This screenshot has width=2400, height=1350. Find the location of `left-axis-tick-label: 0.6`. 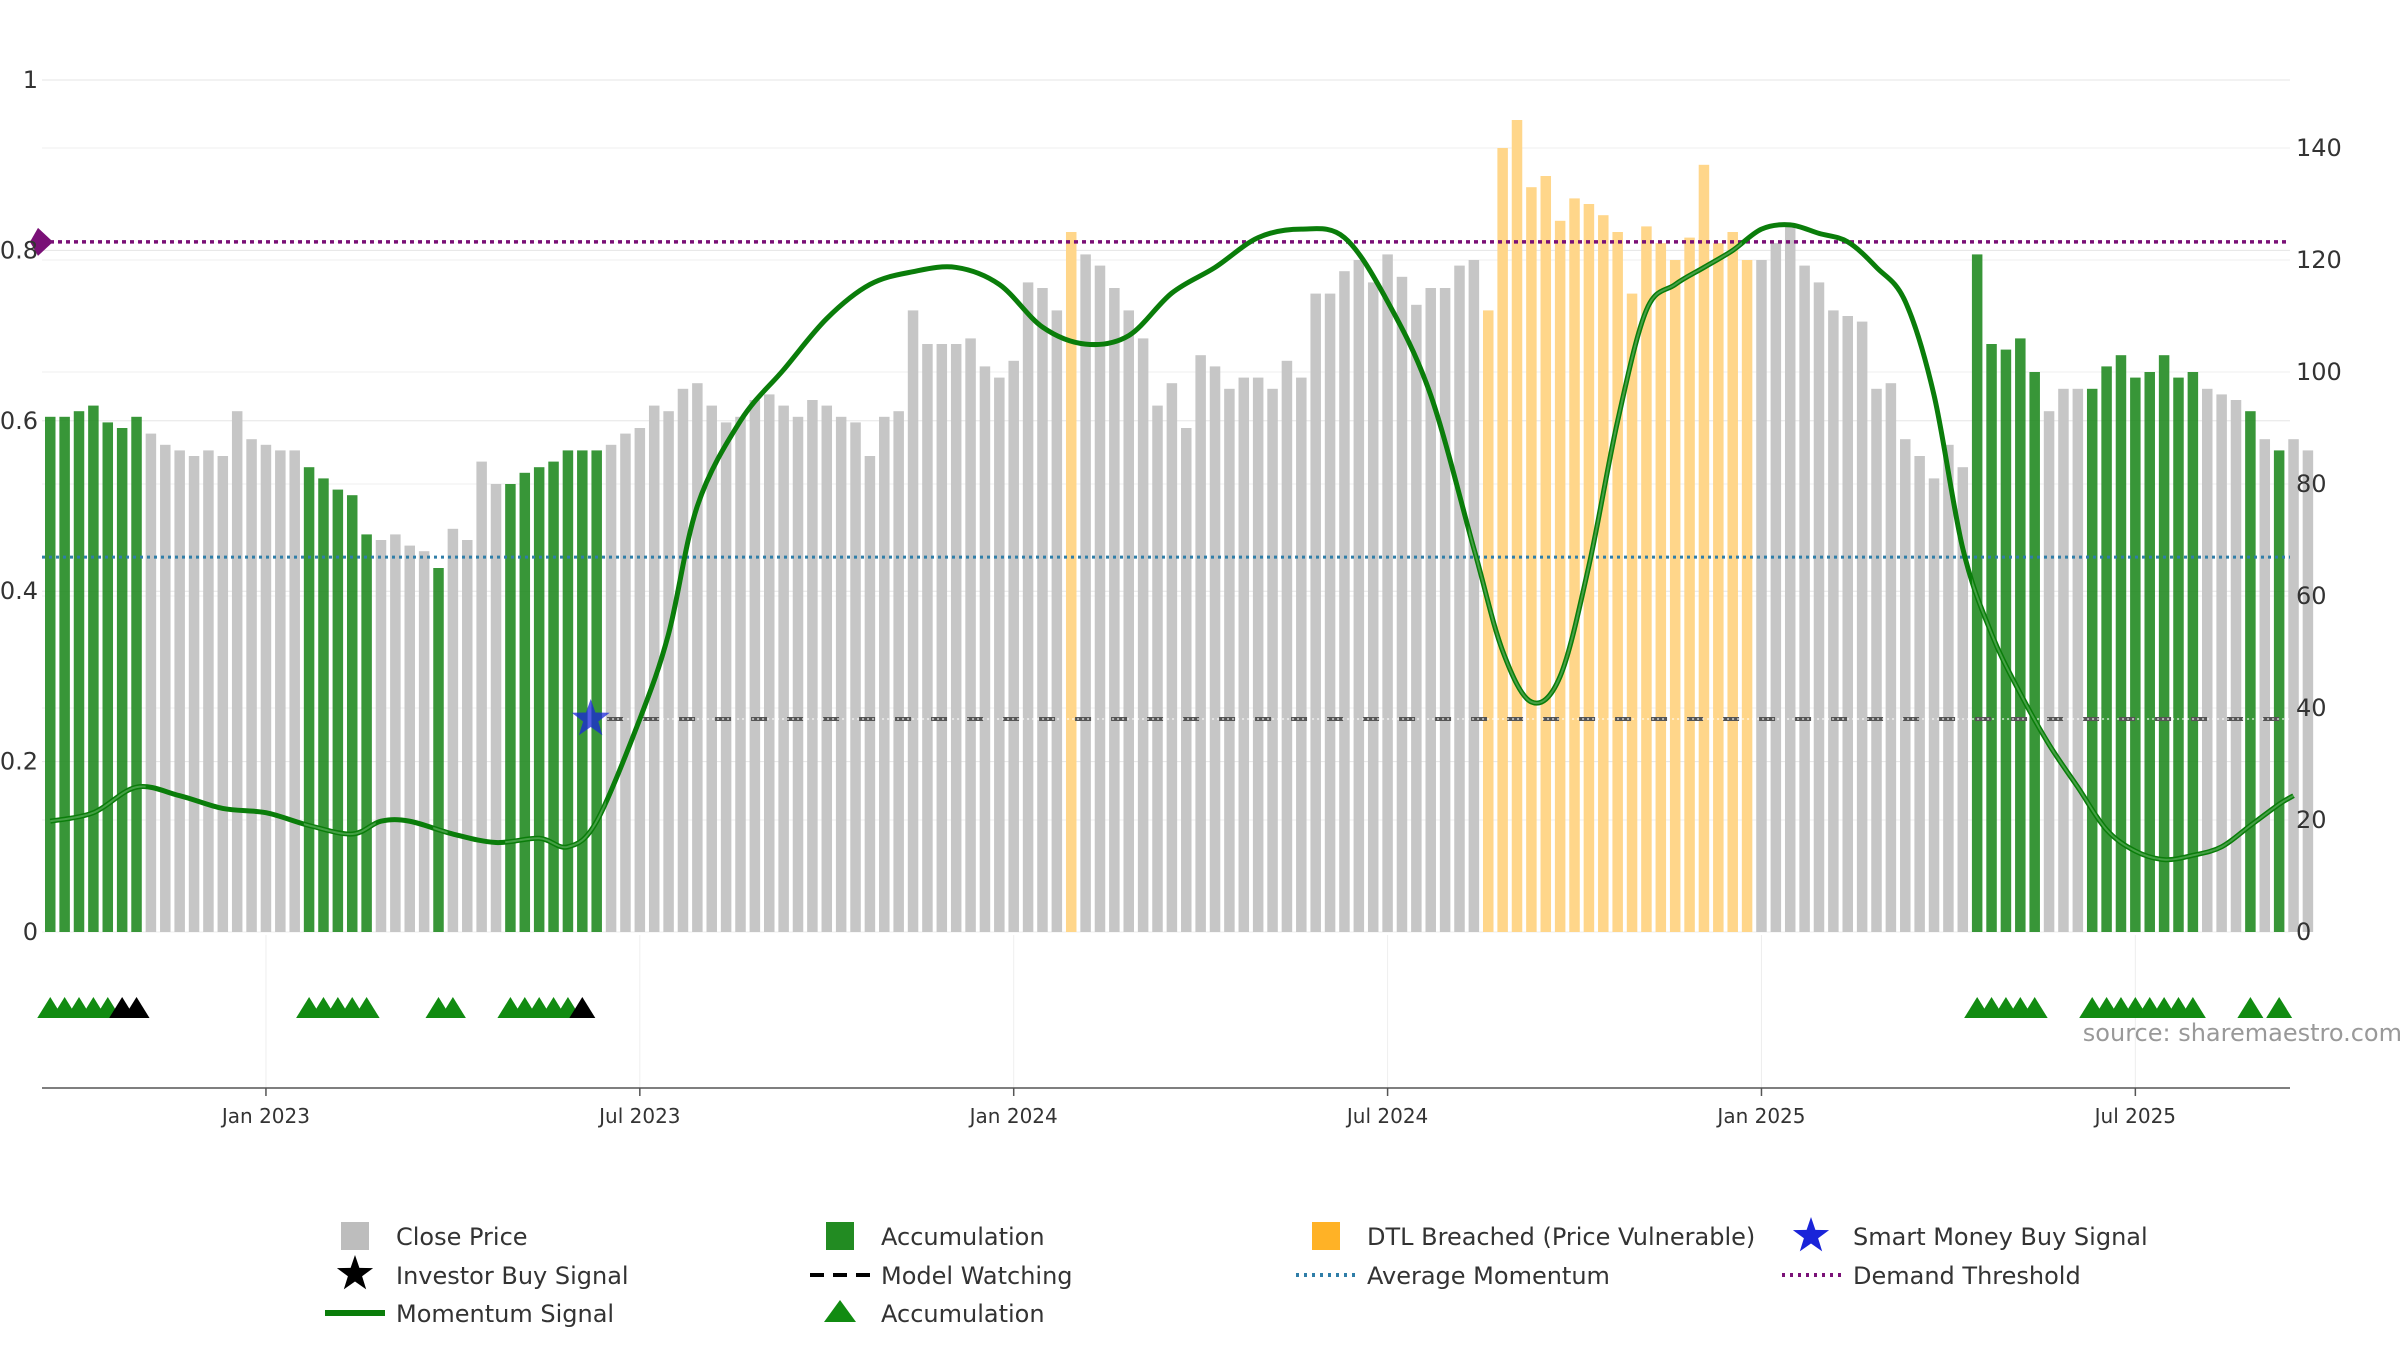

left-axis-tick-label: 0.6 is located at coordinates (19, 421).